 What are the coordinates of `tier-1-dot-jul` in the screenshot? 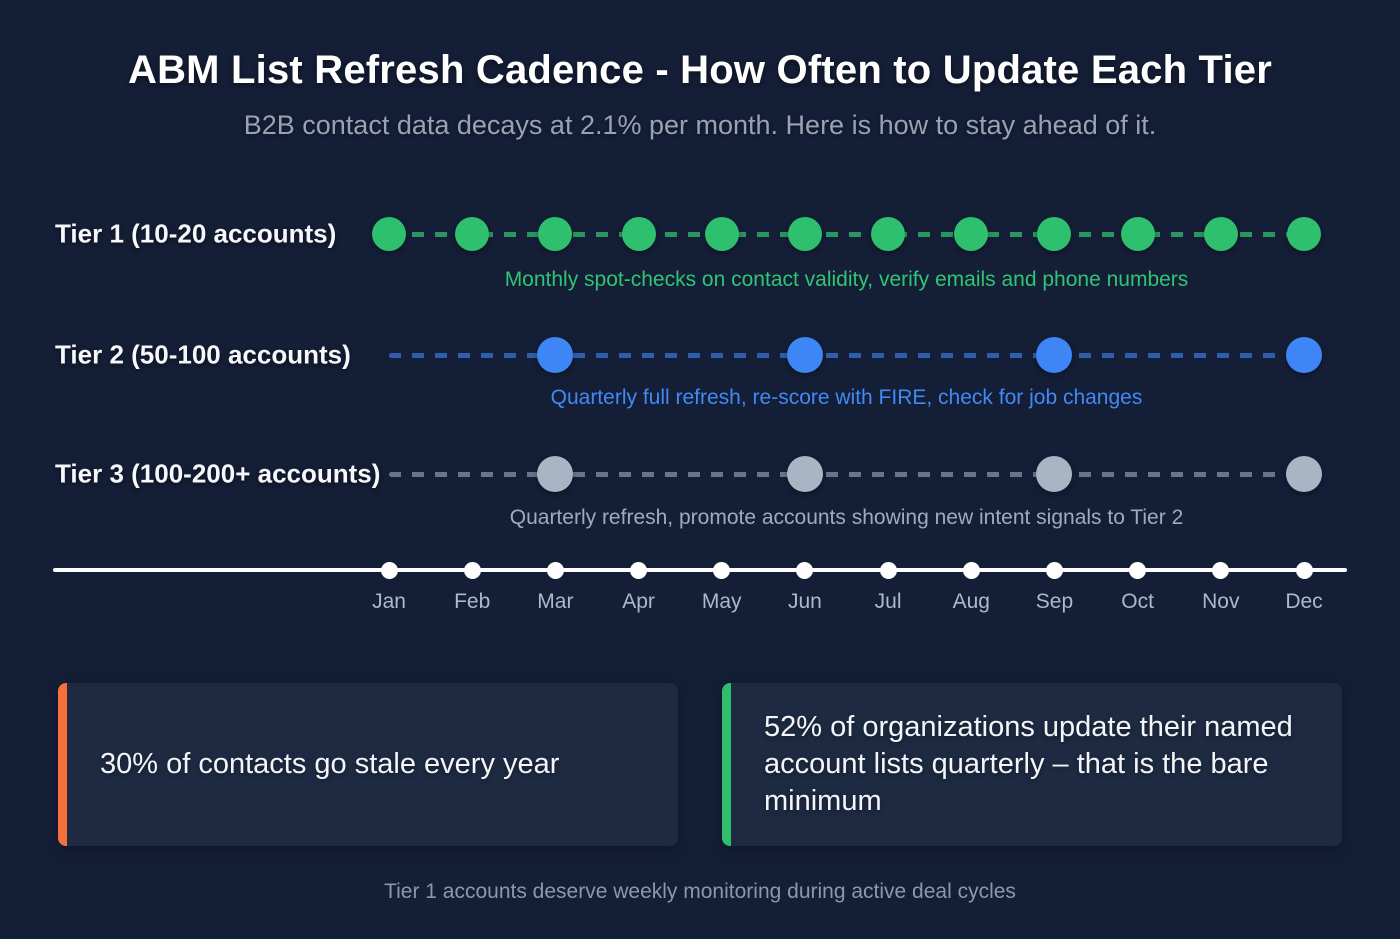 It's located at (888, 234).